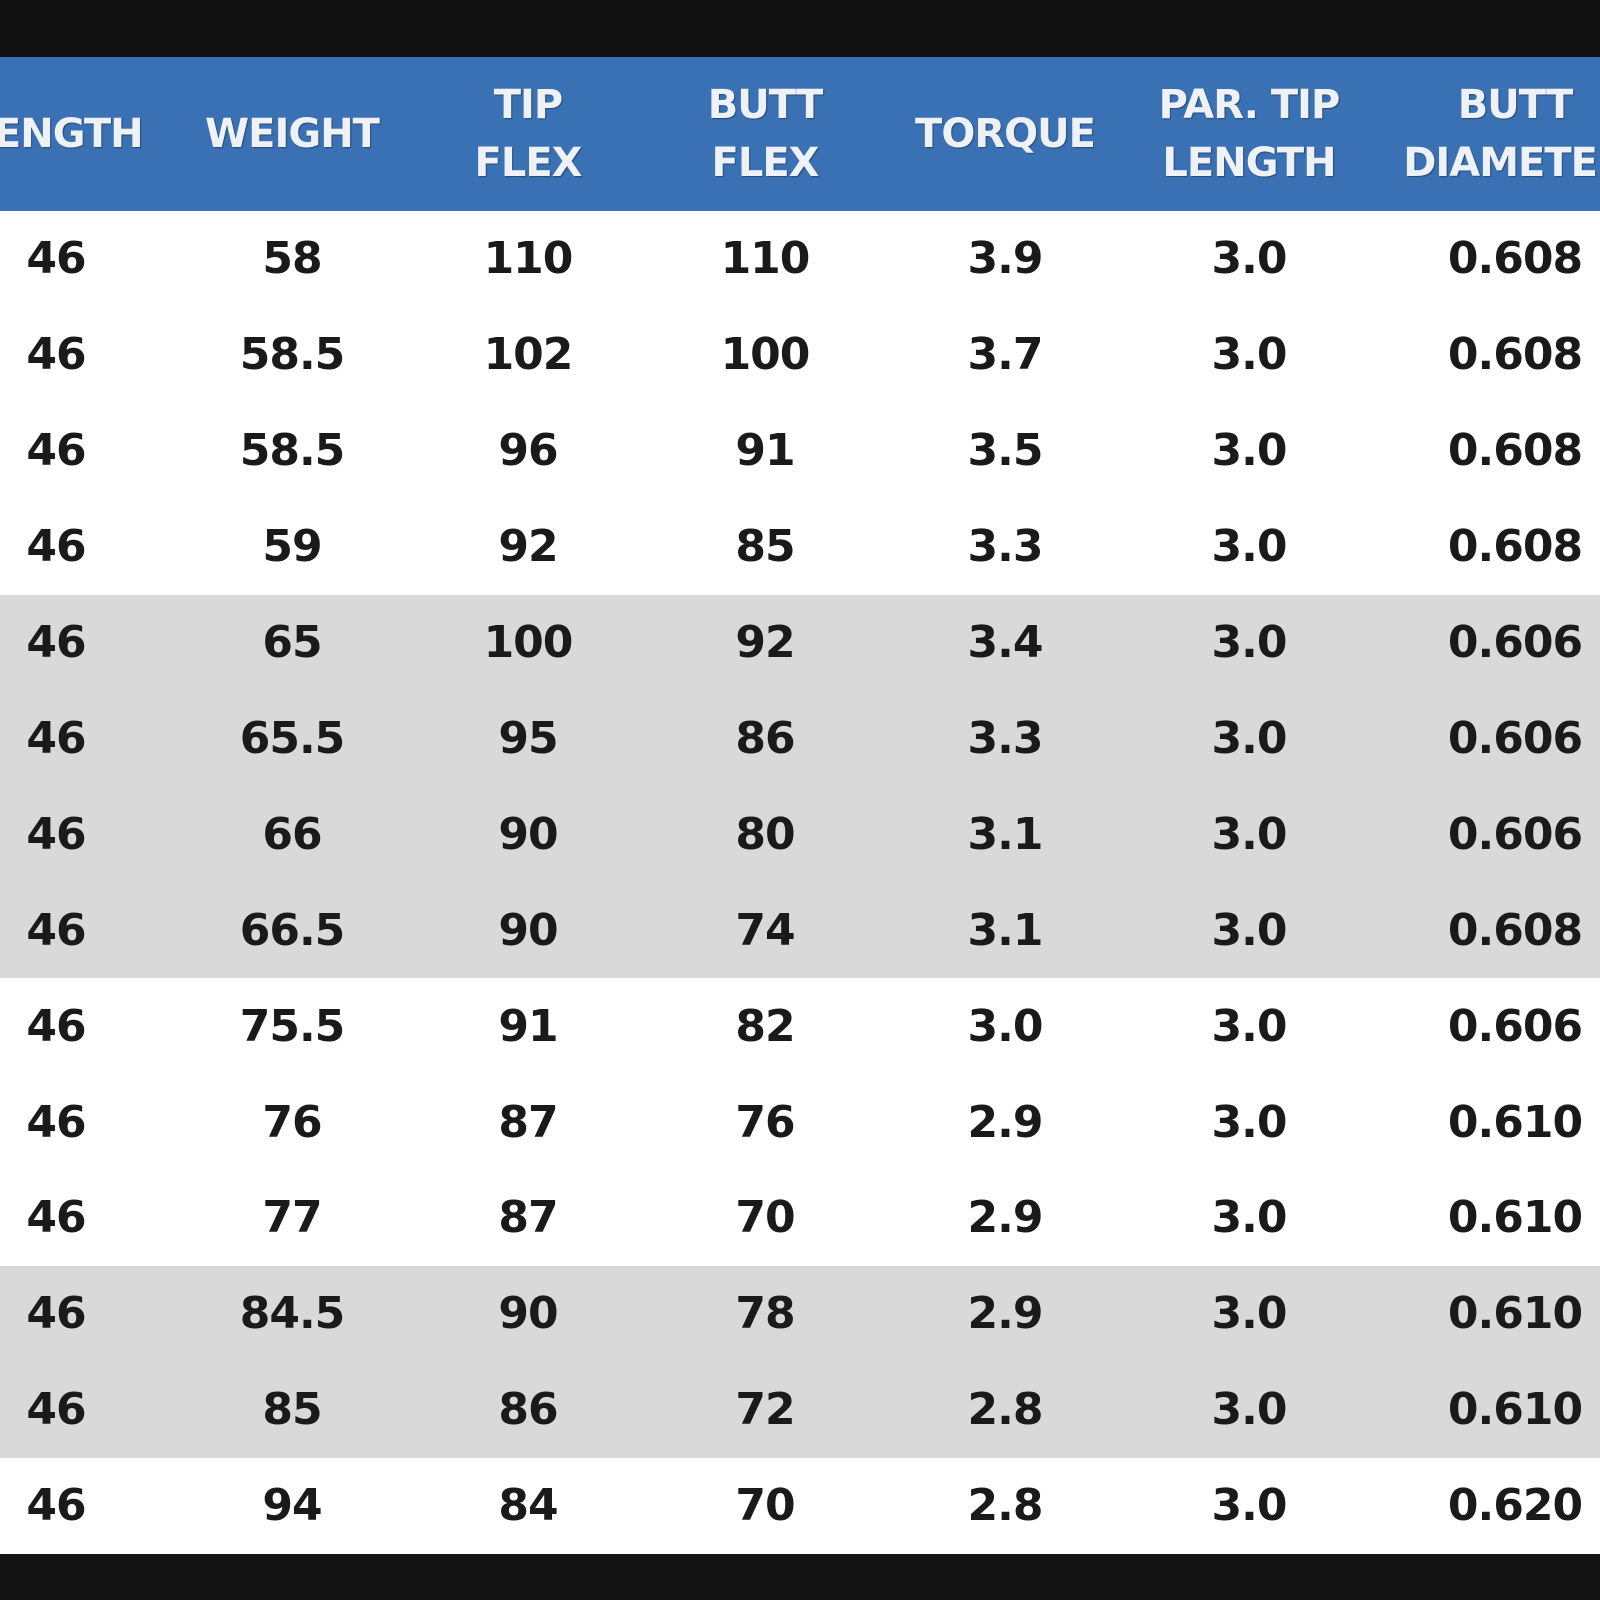 The width and height of the screenshot is (1600, 1600). I want to click on table-cell: 96, so click(528, 451).